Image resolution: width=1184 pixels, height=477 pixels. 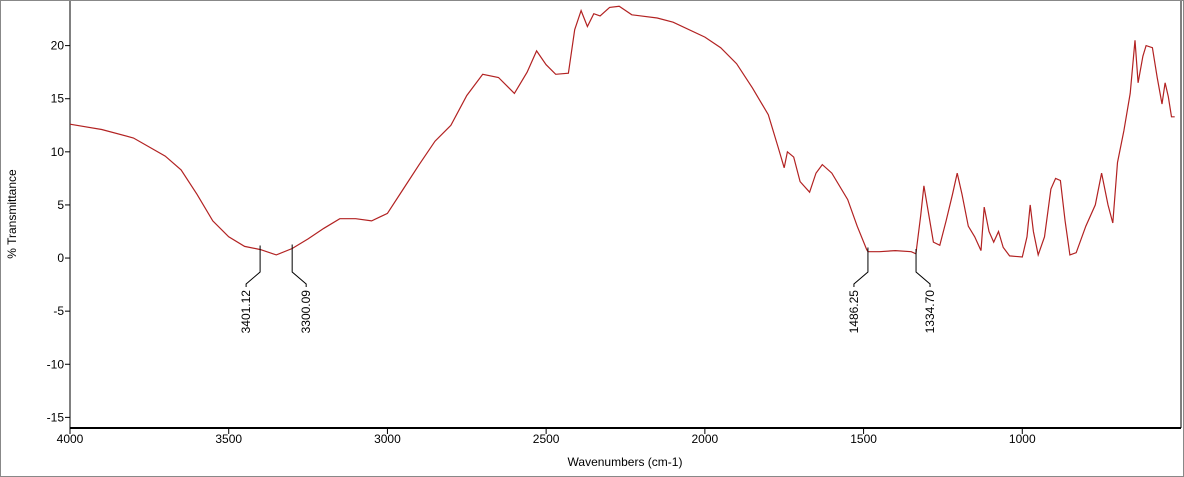 I want to click on x-tick-label: 3000, so click(x=387, y=439).